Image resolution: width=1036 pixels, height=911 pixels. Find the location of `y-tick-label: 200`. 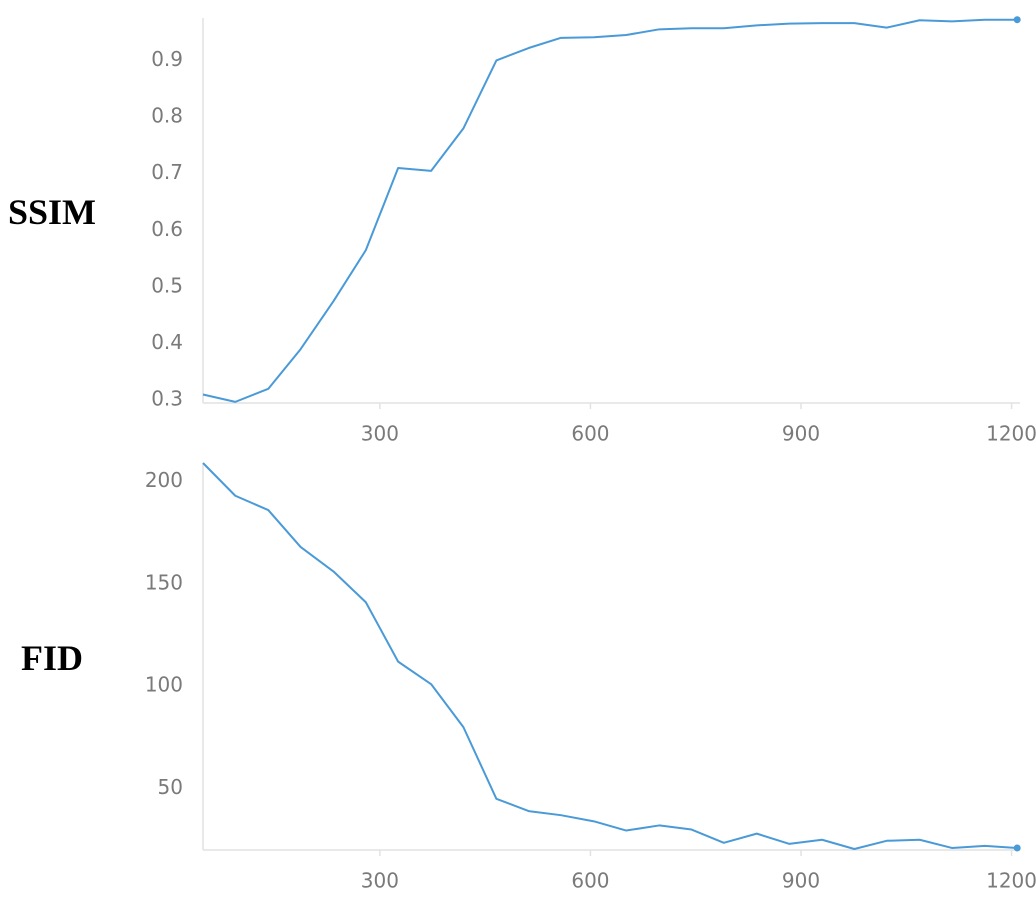

y-tick-label: 200 is located at coordinates (164, 480).